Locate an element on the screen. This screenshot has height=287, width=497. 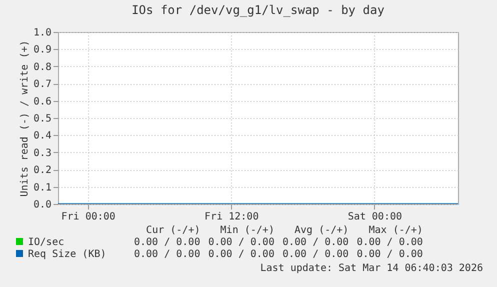
y-tick-label: 1.0 is located at coordinates (42, 33).